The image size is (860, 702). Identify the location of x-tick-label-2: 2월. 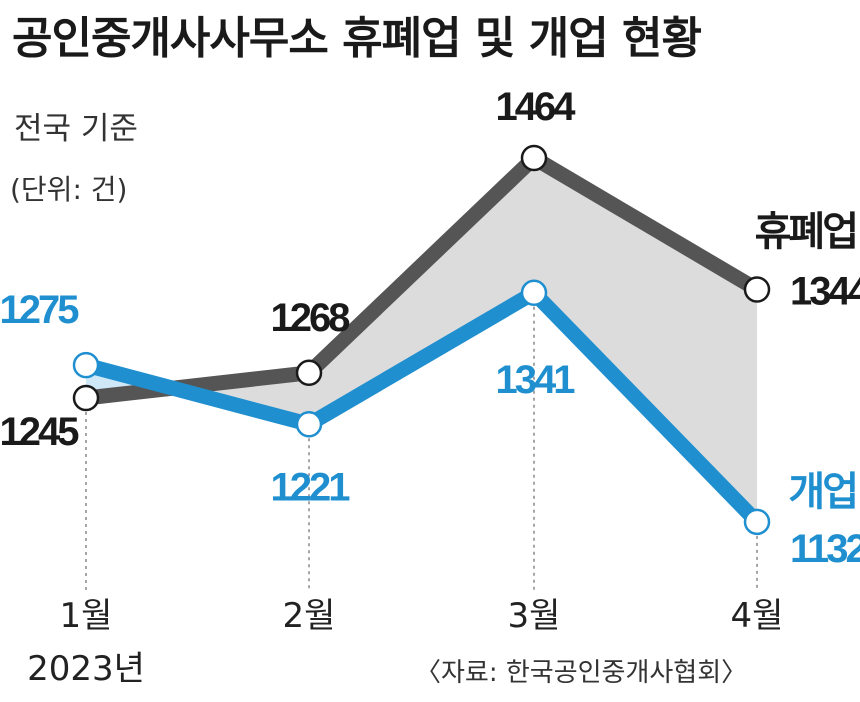
(309, 616).